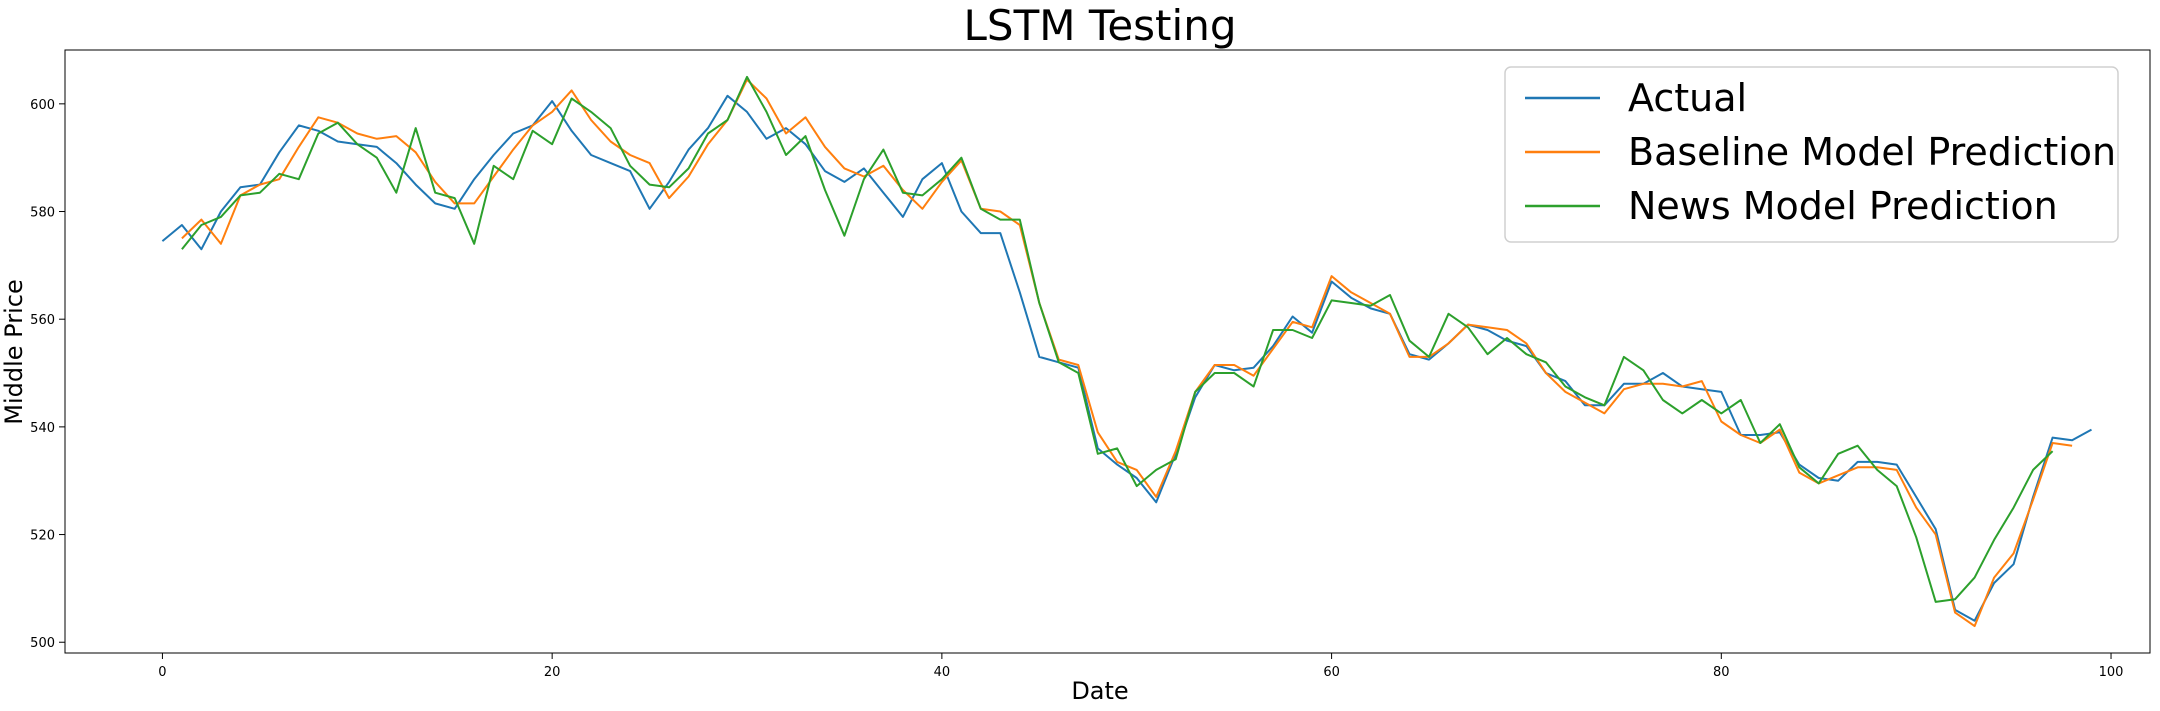  I want to click on x-tick-label: 40, so click(942, 672).